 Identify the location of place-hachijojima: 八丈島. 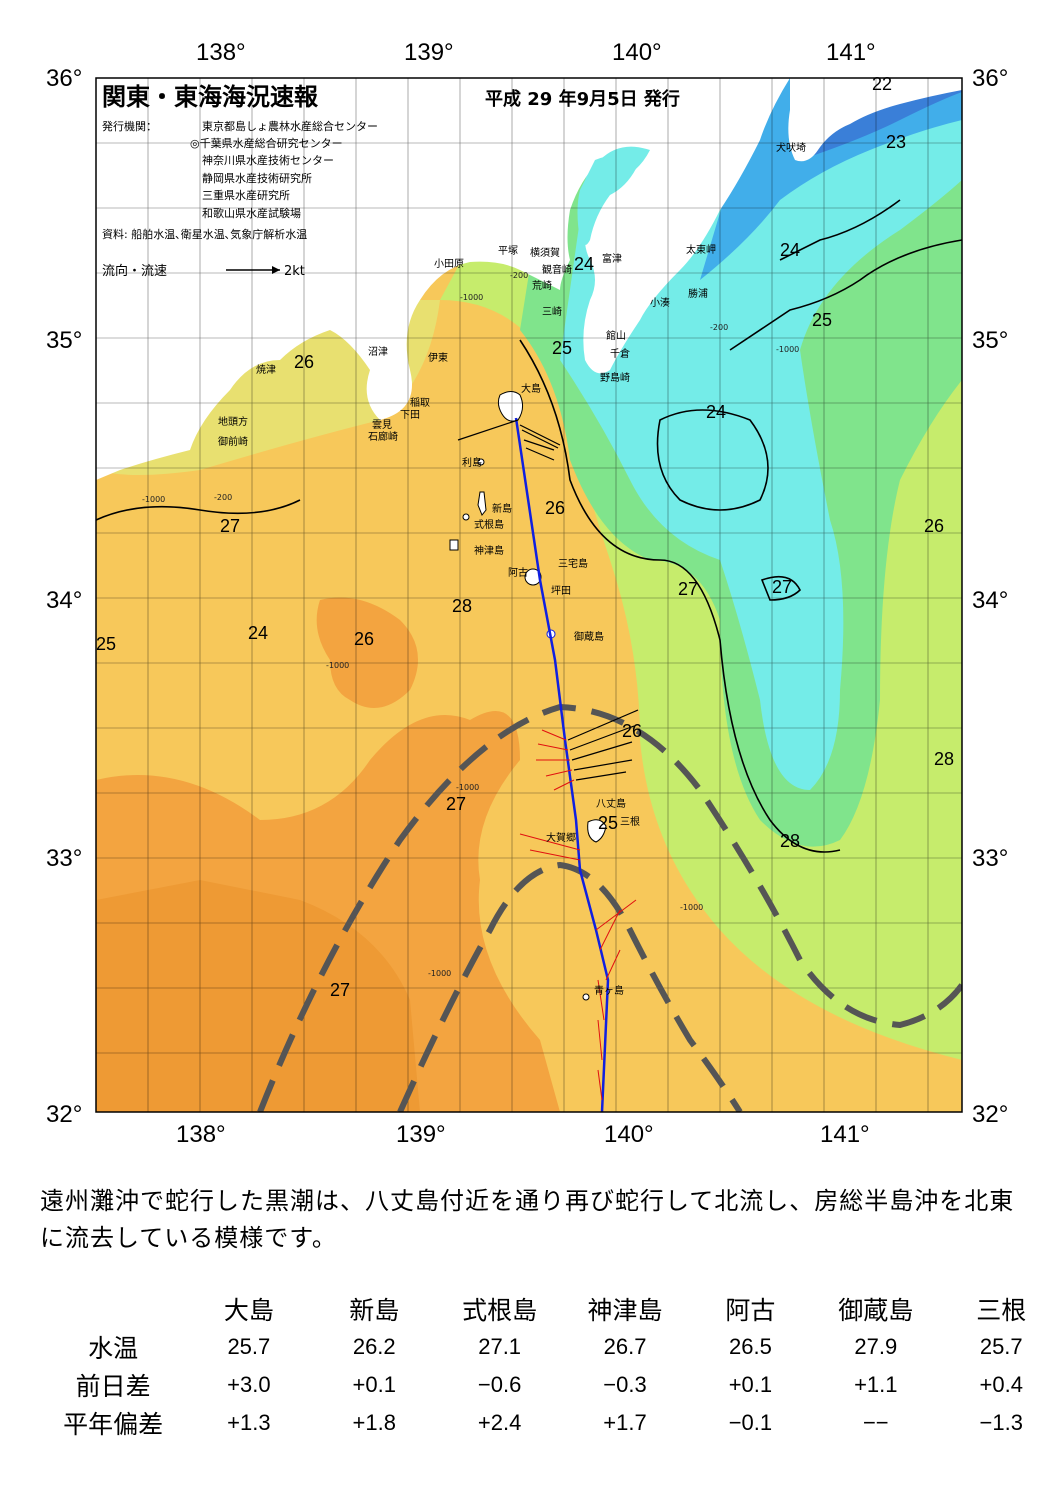
(611, 803).